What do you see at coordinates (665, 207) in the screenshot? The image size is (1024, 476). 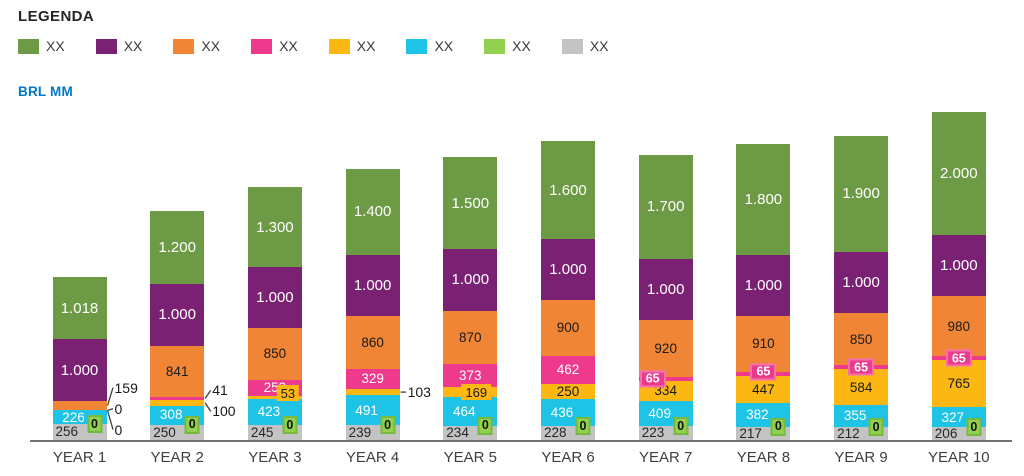 I see `bar-segment-green: 1.700` at bounding box center [665, 207].